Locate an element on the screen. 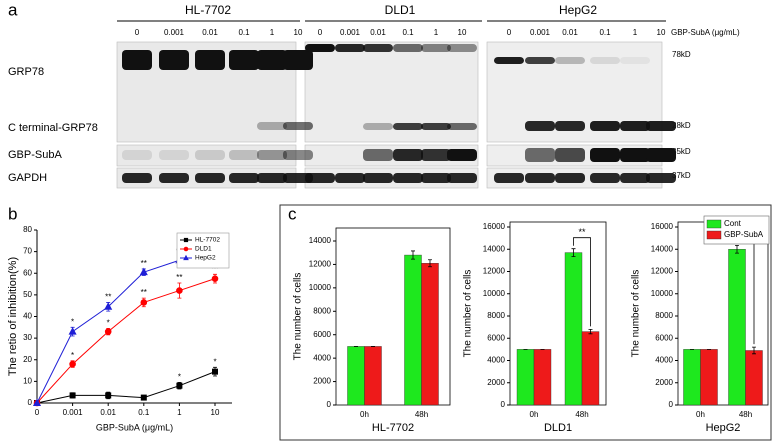 The image size is (778, 443). y-tick-label: 50 is located at coordinates (27, 294).